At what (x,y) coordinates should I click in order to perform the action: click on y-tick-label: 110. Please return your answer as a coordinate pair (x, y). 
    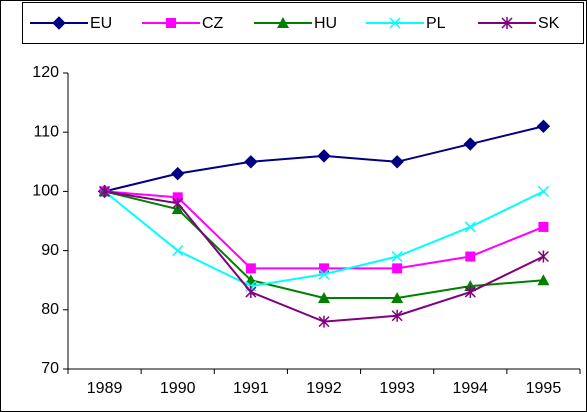
    Looking at the image, I should click on (46, 131).